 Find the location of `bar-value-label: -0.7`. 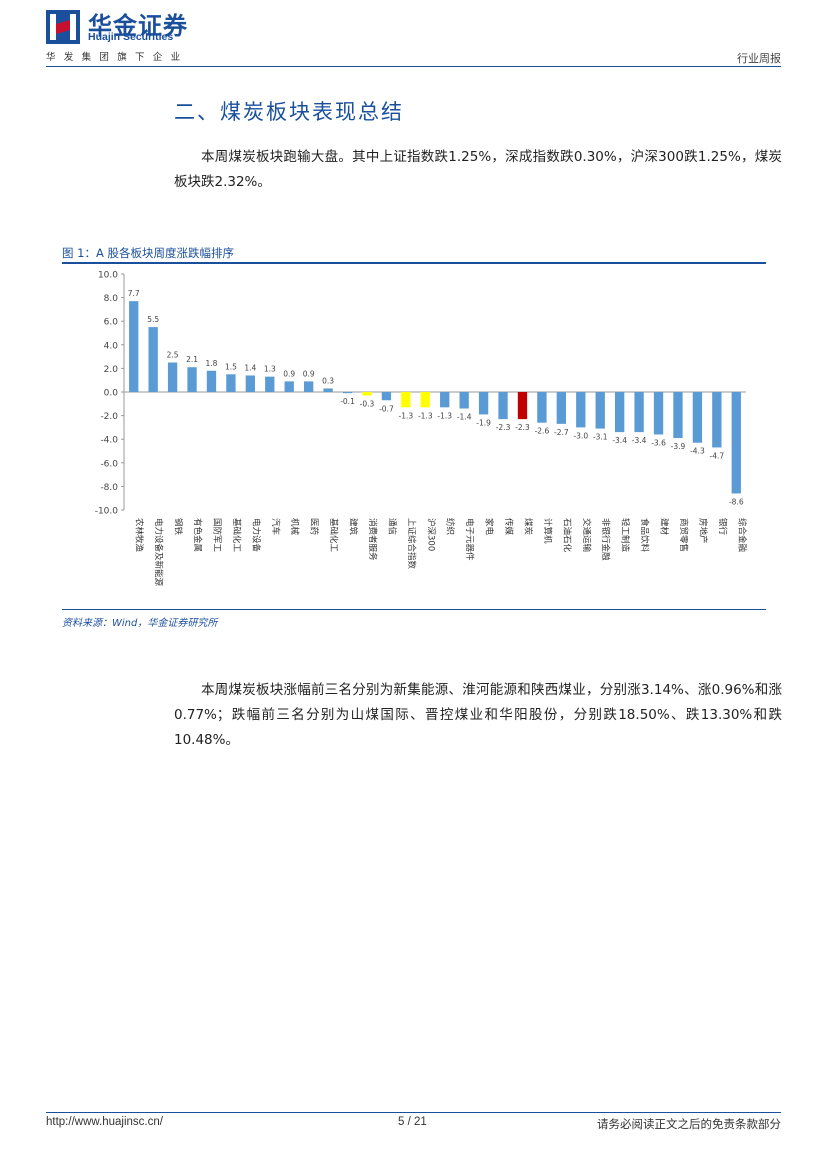

bar-value-label: -0.7 is located at coordinates (386, 408).